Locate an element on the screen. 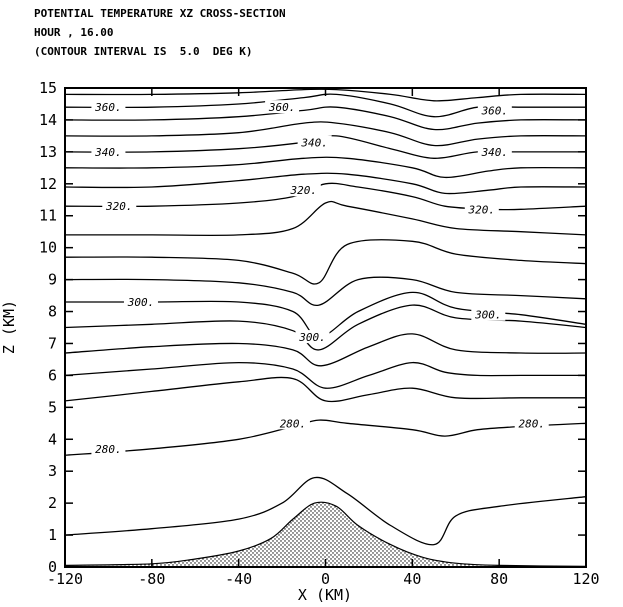 The width and height of the screenshot is (623, 607). y-tick-label: 4 is located at coordinates (52, 439).